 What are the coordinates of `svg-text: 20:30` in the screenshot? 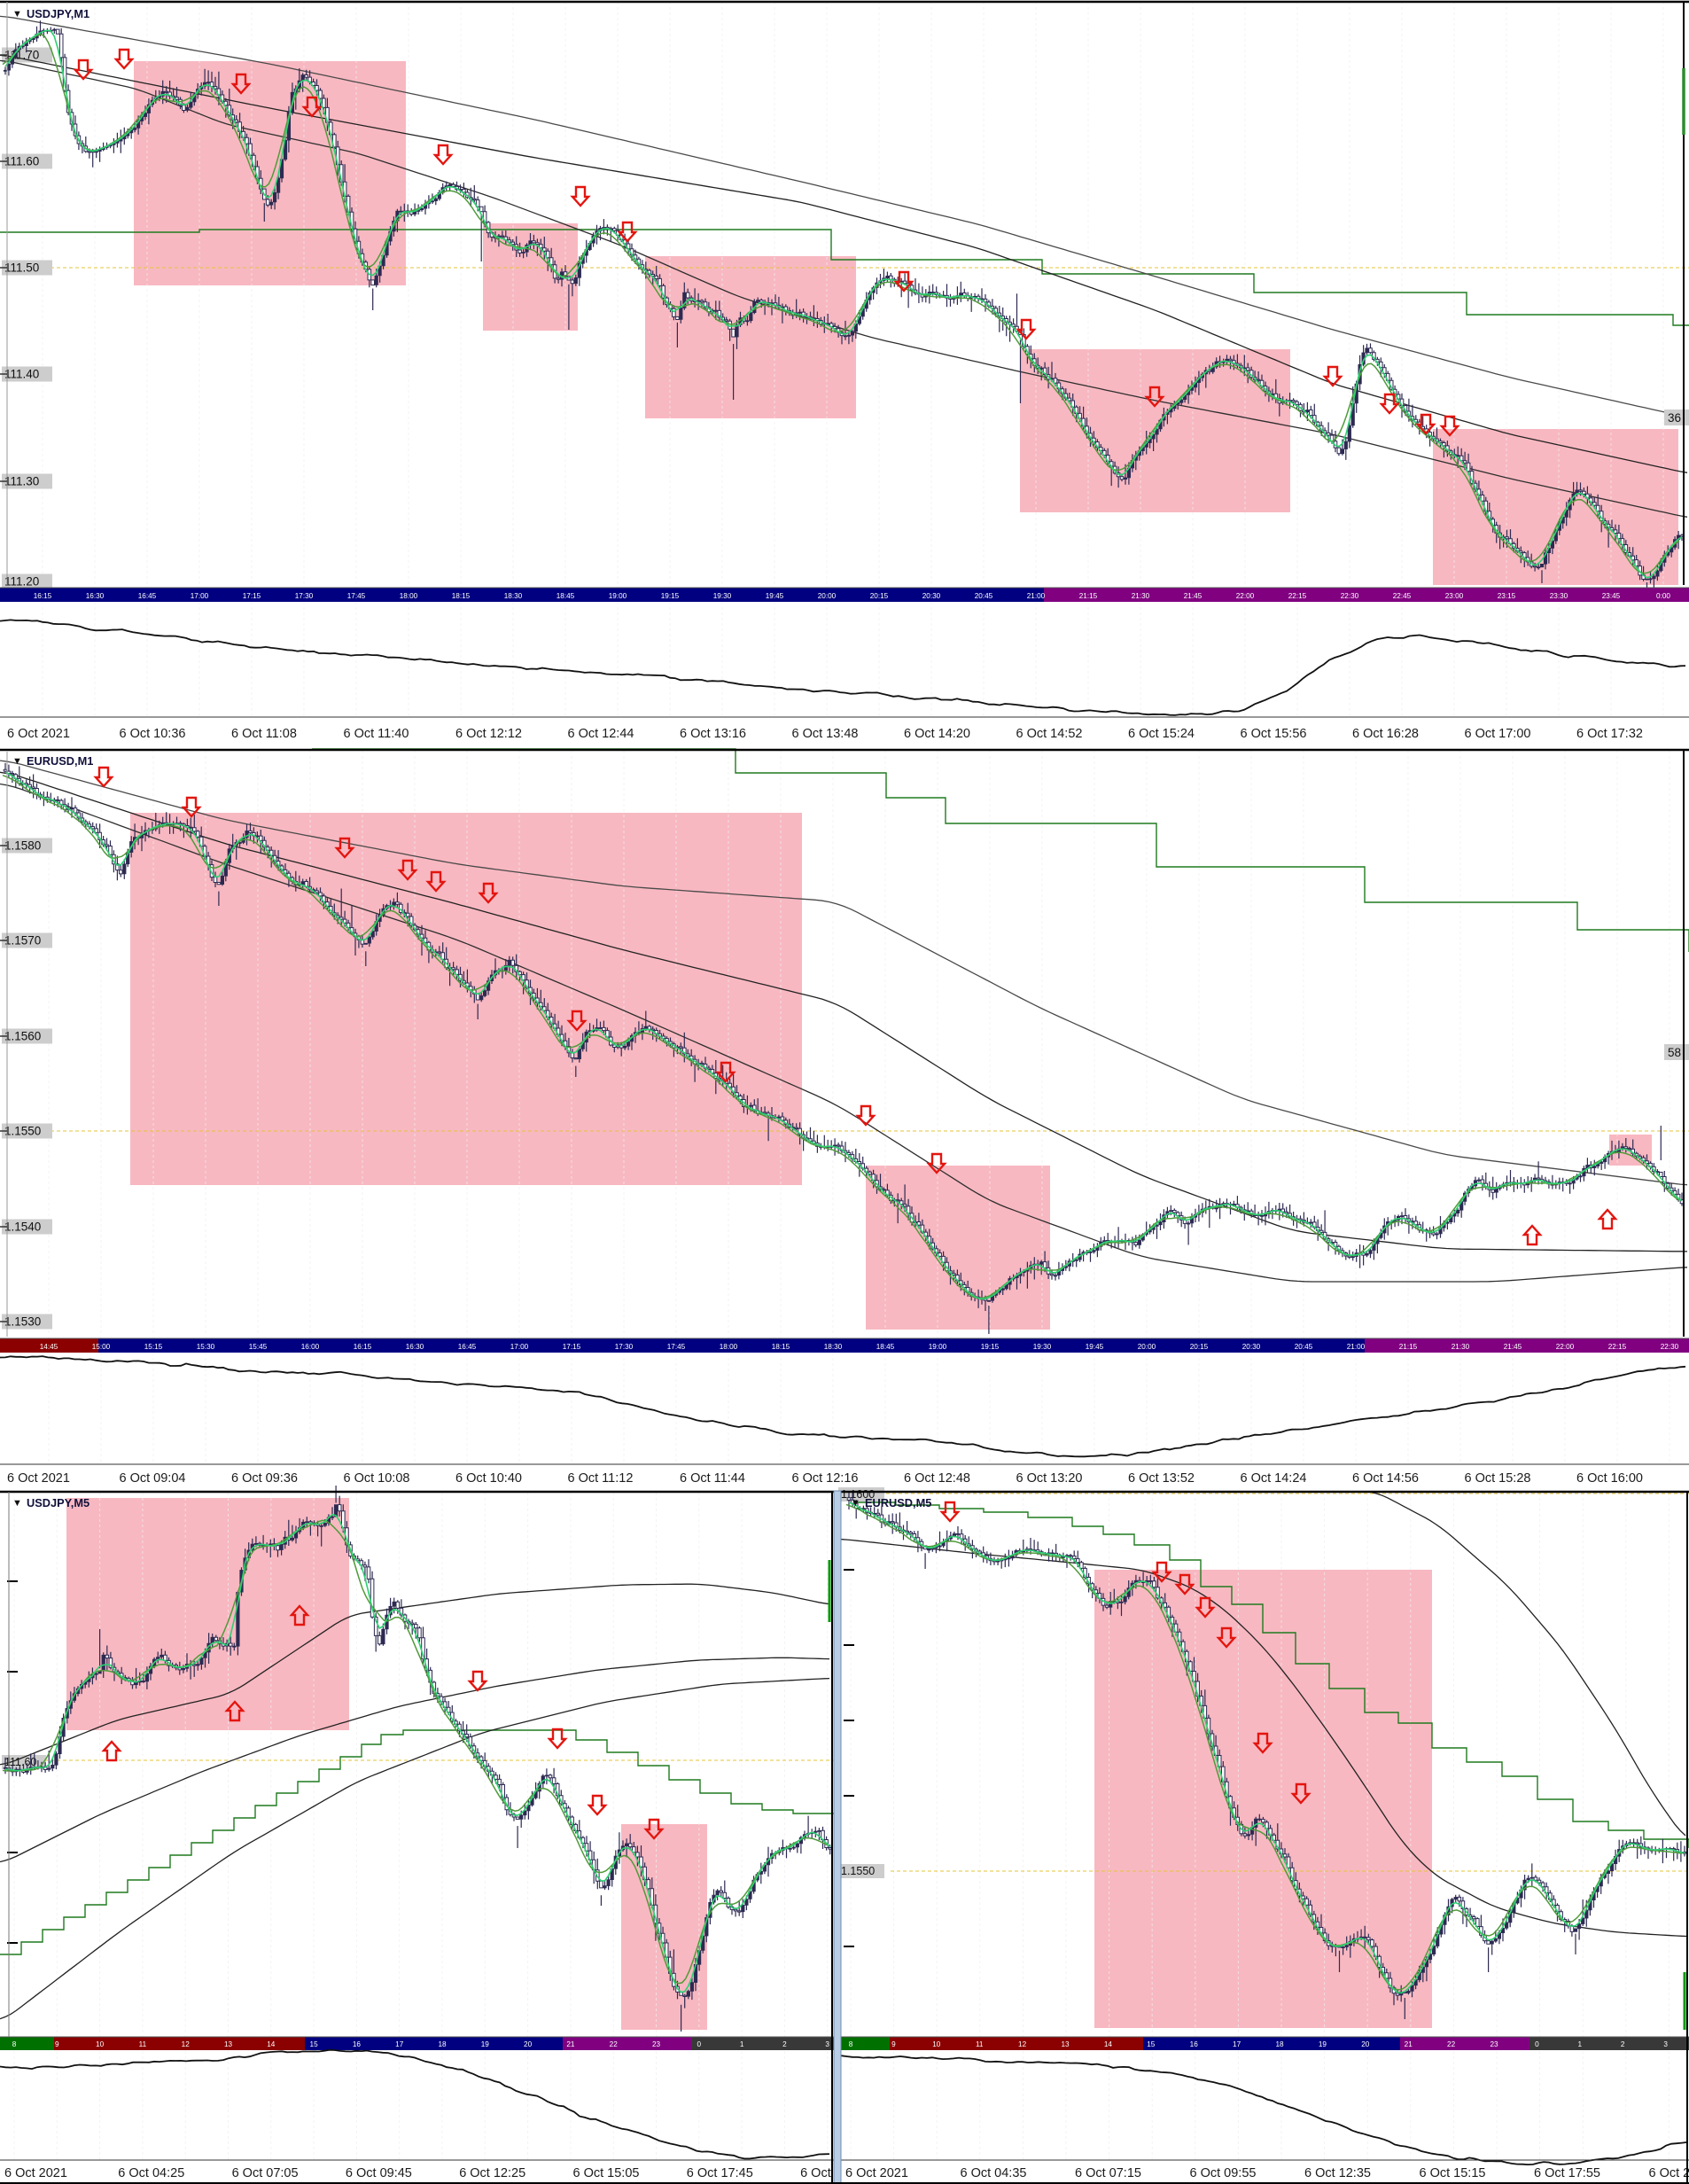 It's located at (931, 596).